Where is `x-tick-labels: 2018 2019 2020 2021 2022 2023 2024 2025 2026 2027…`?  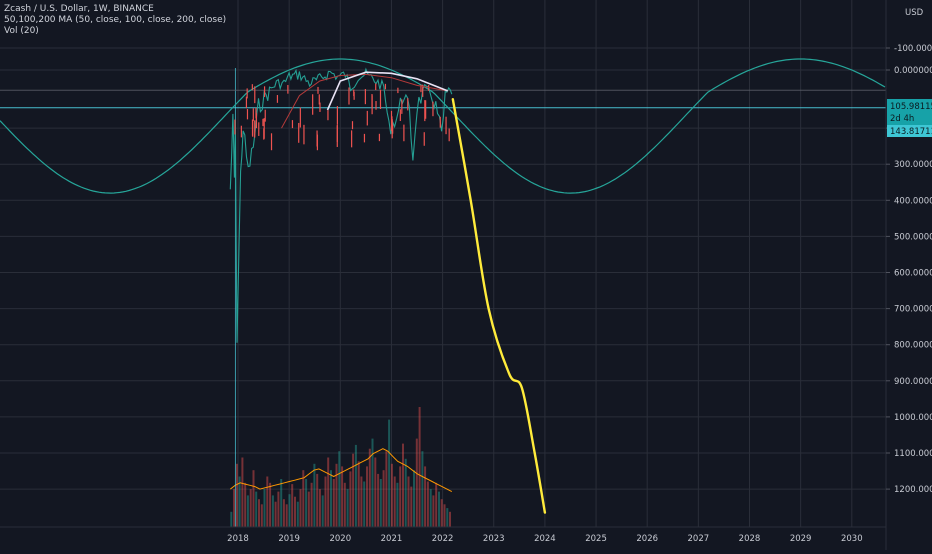 x-tick-labels: 2018 2019 2020 2021 2022 2023 2024 2025 2026 2027… is located at coordinates (544, 539).